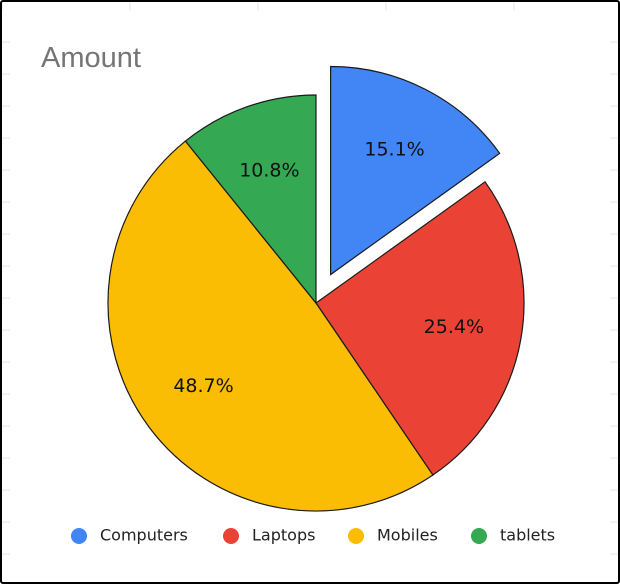 Image resolution: width=620 pixels, height=584 pixels. What do you see at coordinates (407, 535) in the screenshot?
I see `legend-label-mobiles: Mobiles` at bounding box center [407, 535].